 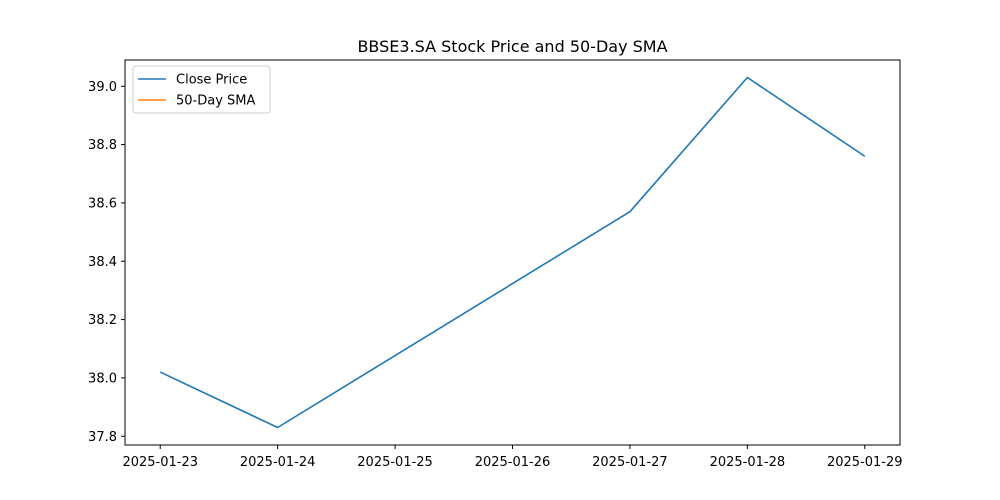 I want to click on chart-title: BBSE3.SA Stock Price and 50-Day SMA, so click(x=512, y=46).